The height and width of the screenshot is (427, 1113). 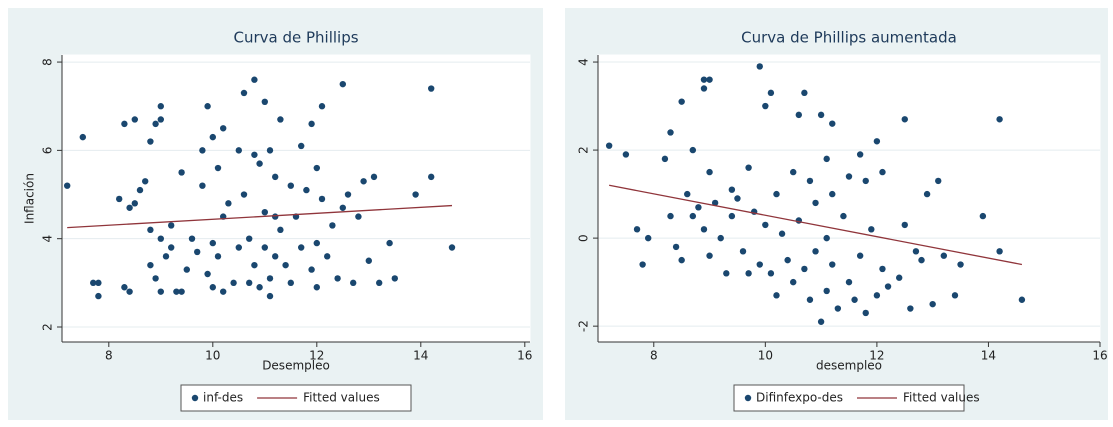 I want to click on y-axis-title: Inflación, so click(x=30, y=198).